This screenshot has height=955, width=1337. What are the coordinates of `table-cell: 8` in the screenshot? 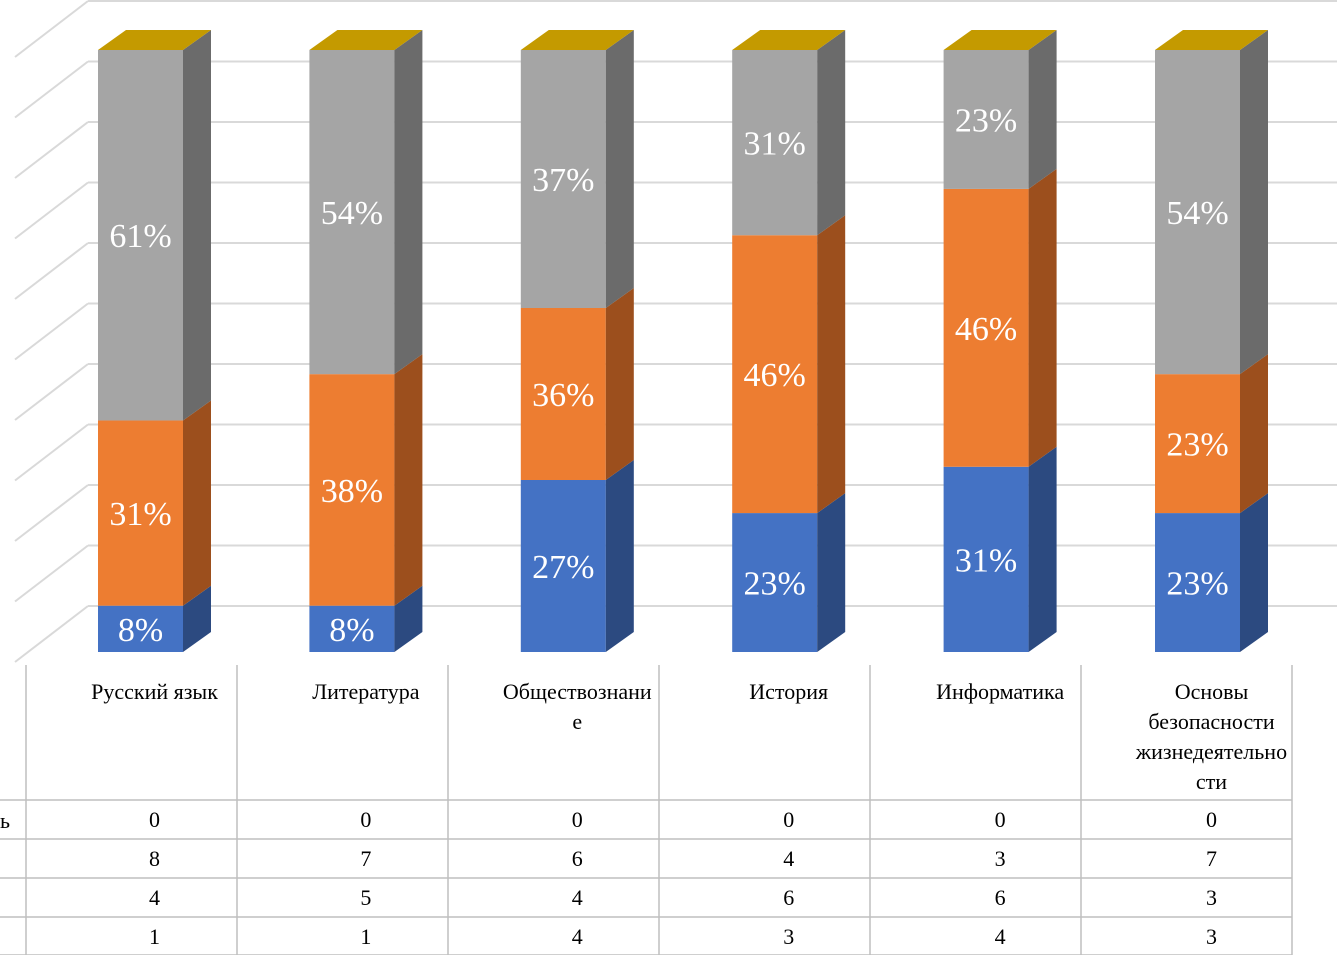 It's located at (154, 858).